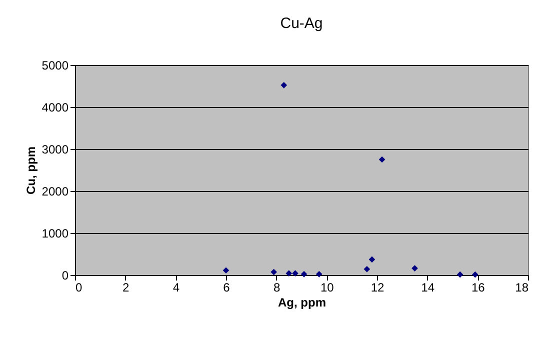 Image resolution: width=556 pixels, height=349 pixels. I want to click on x-tick-label: 0, so click(79, 287).